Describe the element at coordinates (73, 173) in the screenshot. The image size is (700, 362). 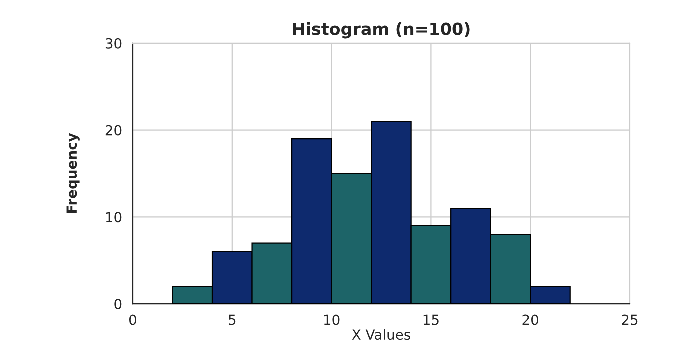
I see `y-axis-title: Frequency` at that location.